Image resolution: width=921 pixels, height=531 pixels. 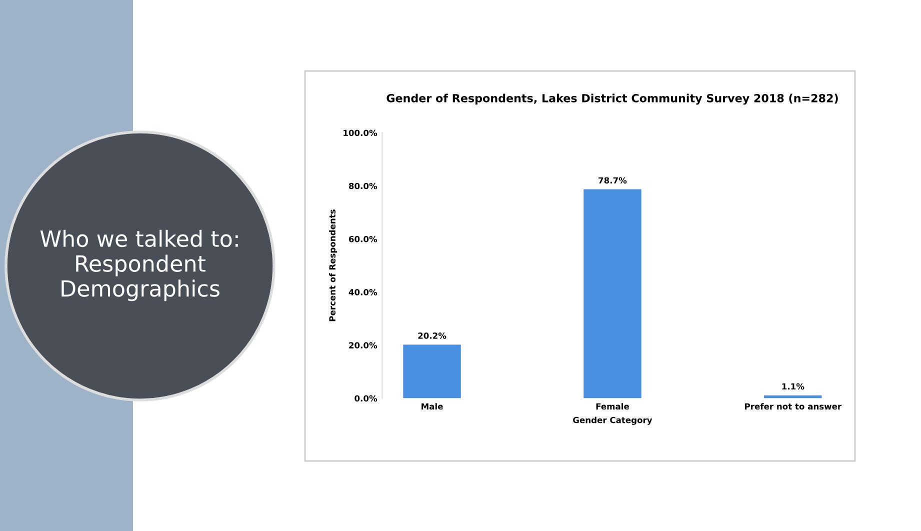 What do you see at coordinates (366, 398) in the screenshot?
I see `y-tick-label: 0.0%` at bounding box center [366, 398].